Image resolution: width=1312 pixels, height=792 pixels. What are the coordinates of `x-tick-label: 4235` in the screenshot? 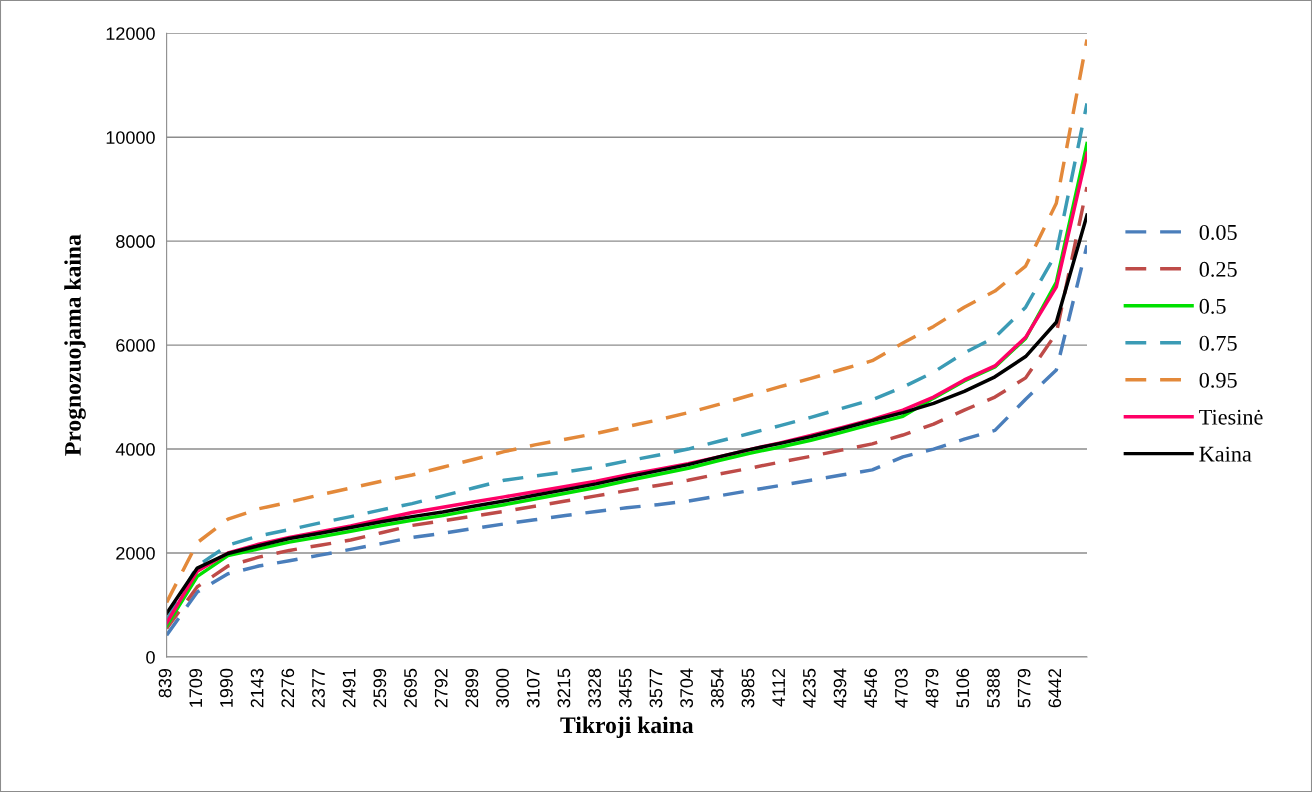 It's located at (809, 688).